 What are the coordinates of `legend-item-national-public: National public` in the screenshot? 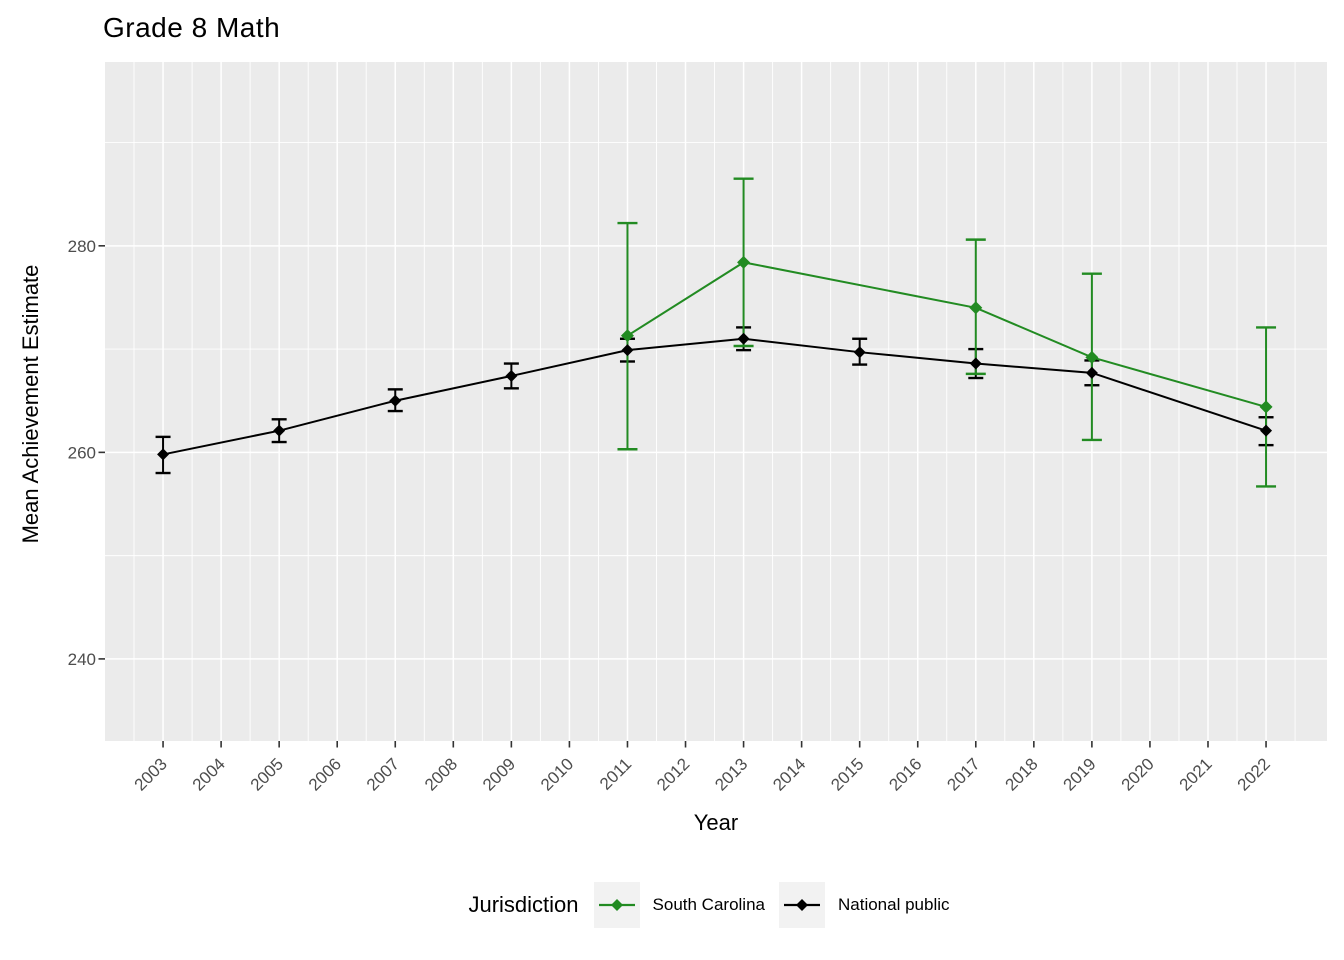 It's located at (864, 904).